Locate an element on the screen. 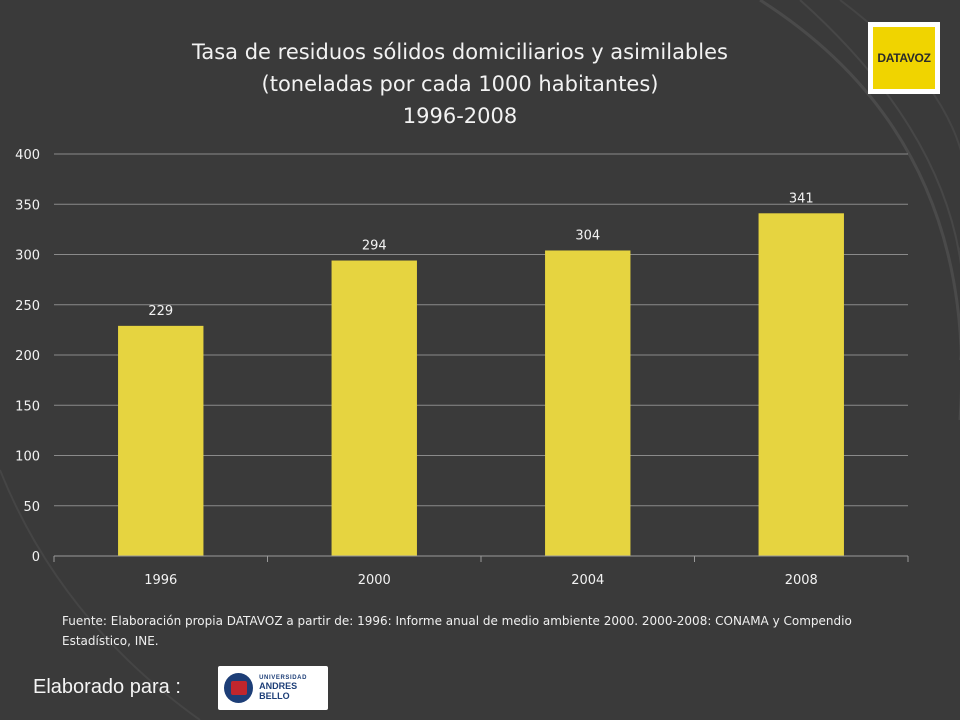 The height and width of the screenshot is (720, 960). universidad-andres-bello-logo: UNIVERSIDAD ANDRES BELLO is located at coordinates (273, 688).